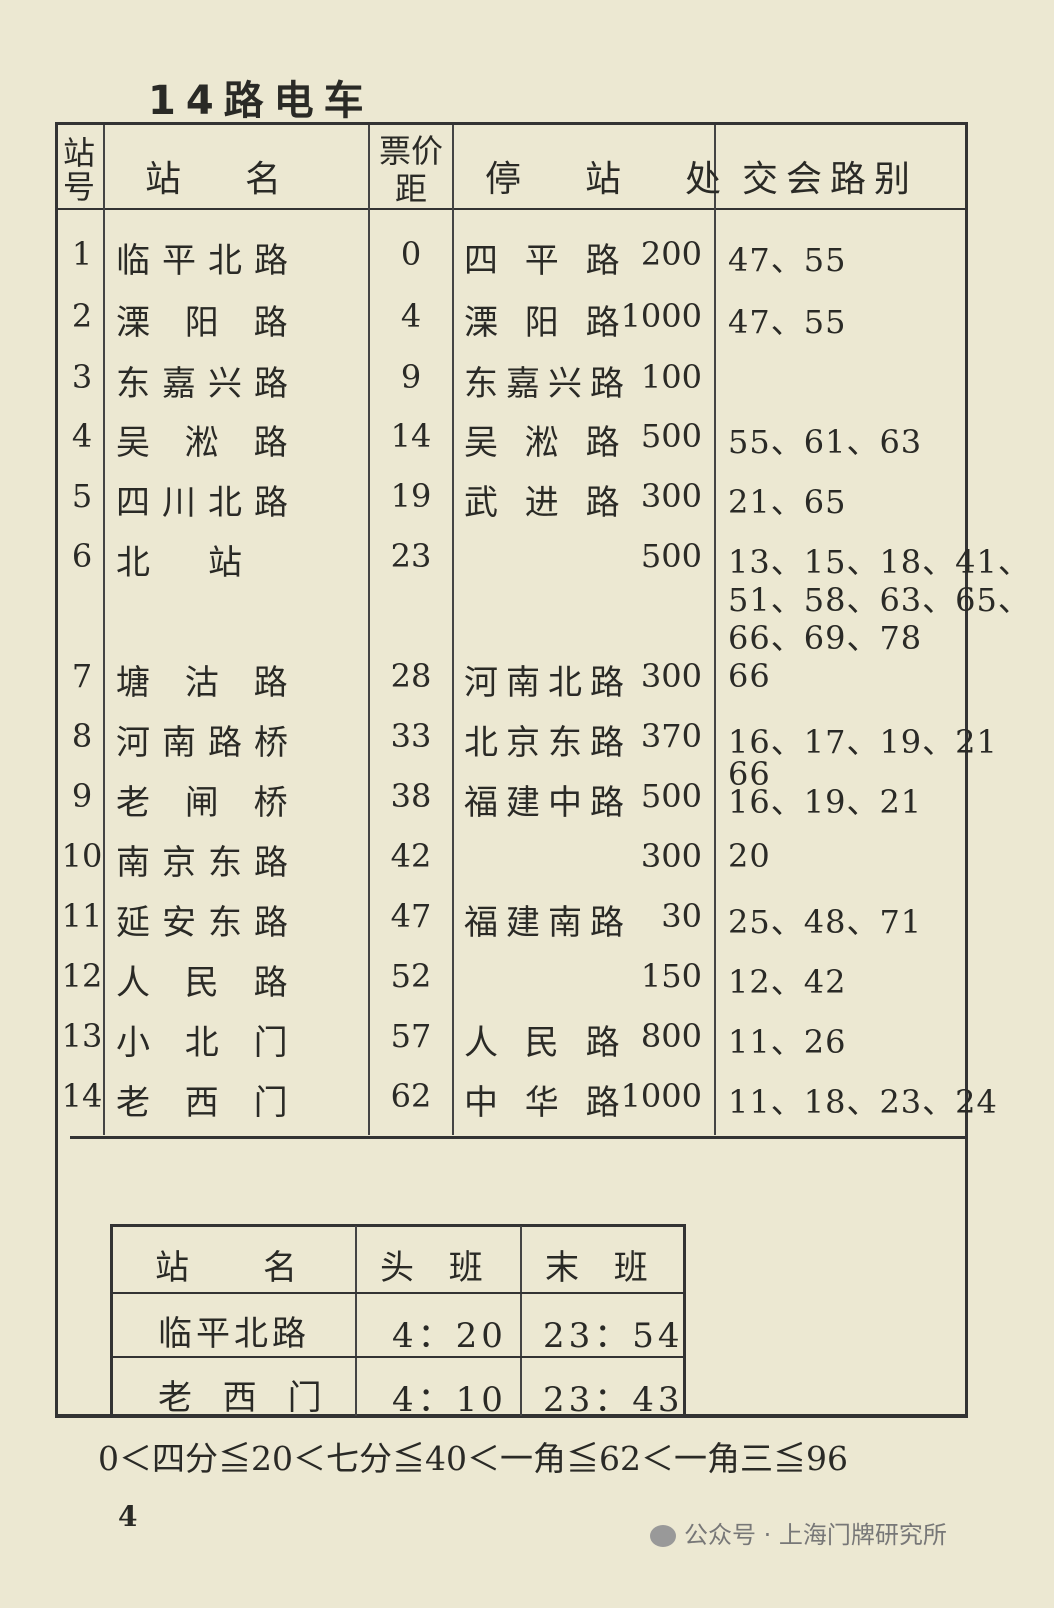 The width and height of the screenshot is (1054, 1608). Describe the element at coordinates (671, 254) in the screenshot. I see `stop-distance: 200` at that location.